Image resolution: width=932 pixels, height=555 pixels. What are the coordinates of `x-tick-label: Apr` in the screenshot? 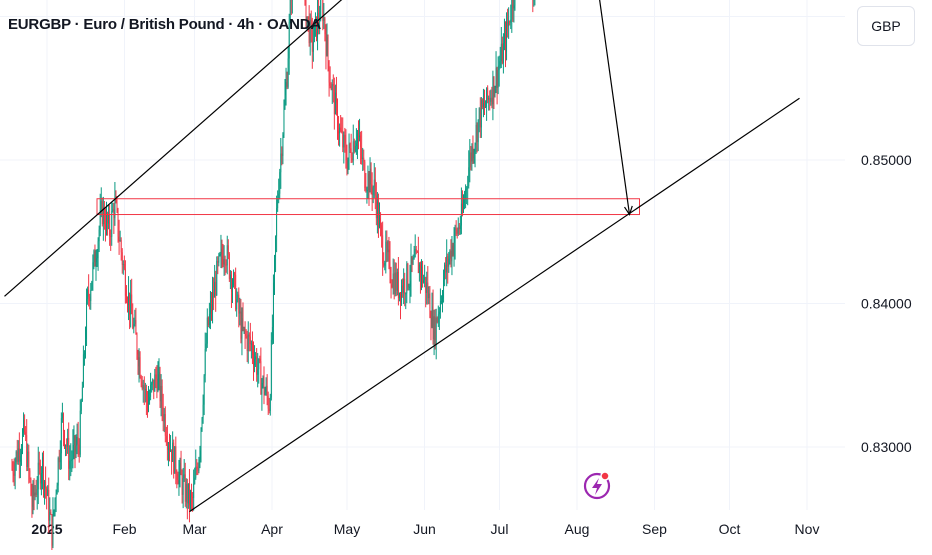 It's located at (272, 529).